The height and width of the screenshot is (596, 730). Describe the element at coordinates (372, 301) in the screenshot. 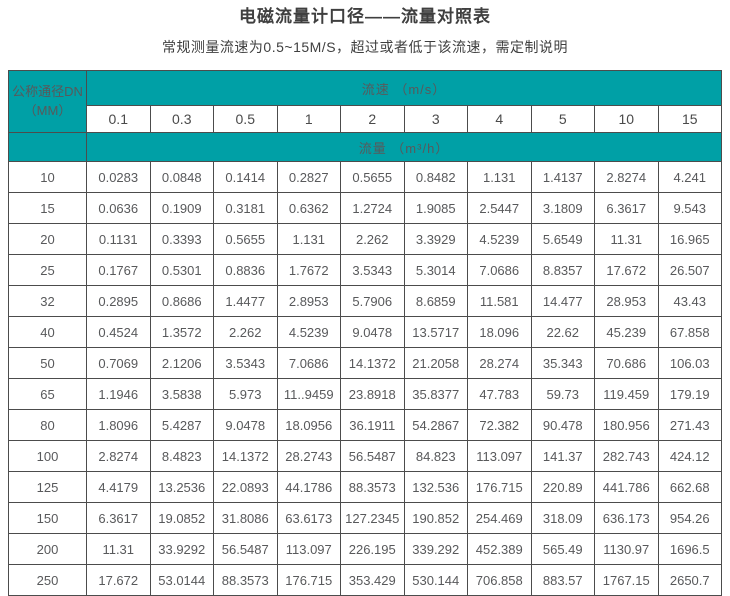

I see `flow-value-cell: 5.7906` at that location.